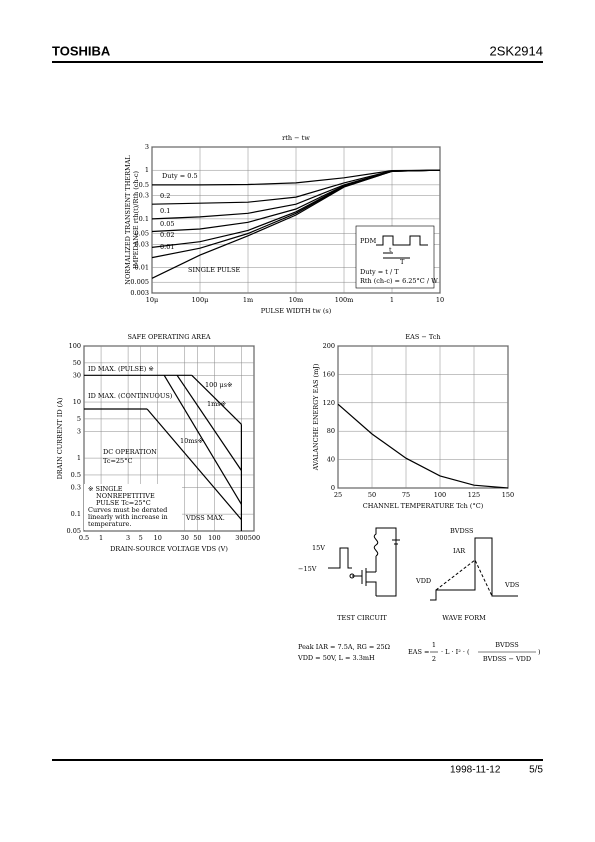 The height and width of the screenshot is (842, 595). I want to click on y-tick-label: 0.3, so click(76, 487).